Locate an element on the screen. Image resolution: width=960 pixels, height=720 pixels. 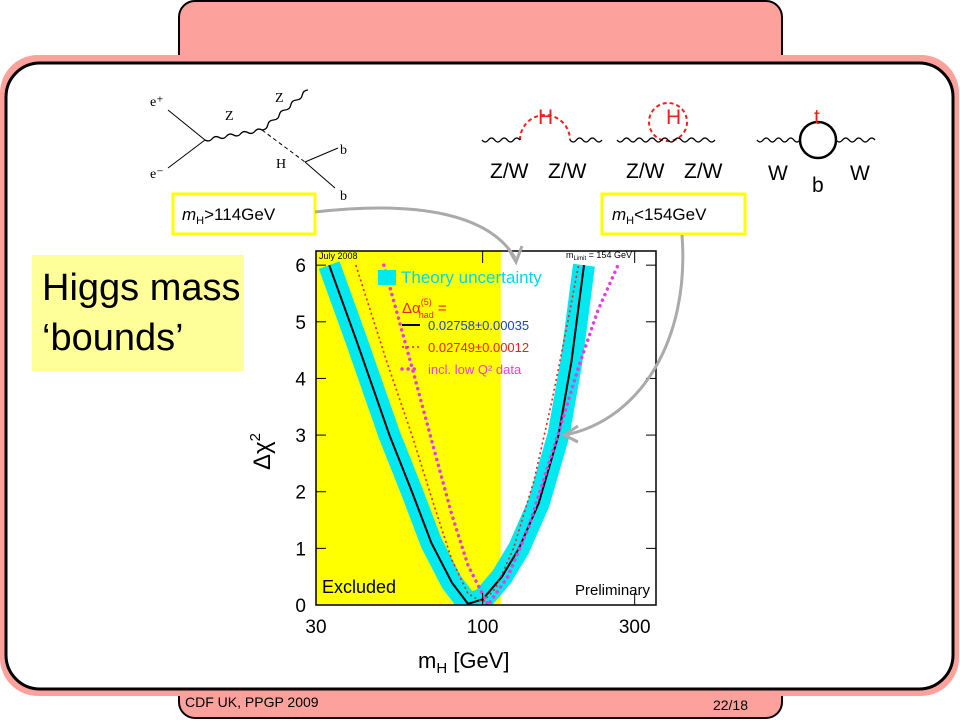
callout: mH<154GeV is located at coordinates (659, 216).